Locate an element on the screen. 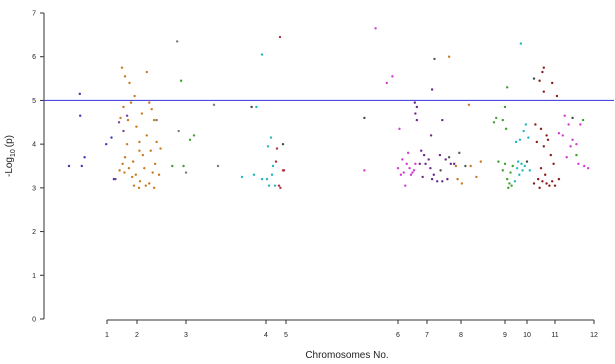  y-axis-ticks: 0 1 2 3 4 5 6 7 is located at coordinates (38, 167).